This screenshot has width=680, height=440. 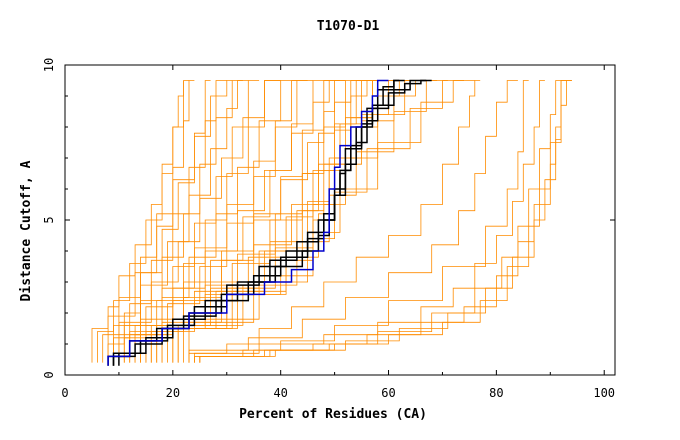 What do you see at coordinates (26, 230) in the screenshot?
I see `y-axis-label: Distance Cutoff, A` at bounding box center [26, 230].